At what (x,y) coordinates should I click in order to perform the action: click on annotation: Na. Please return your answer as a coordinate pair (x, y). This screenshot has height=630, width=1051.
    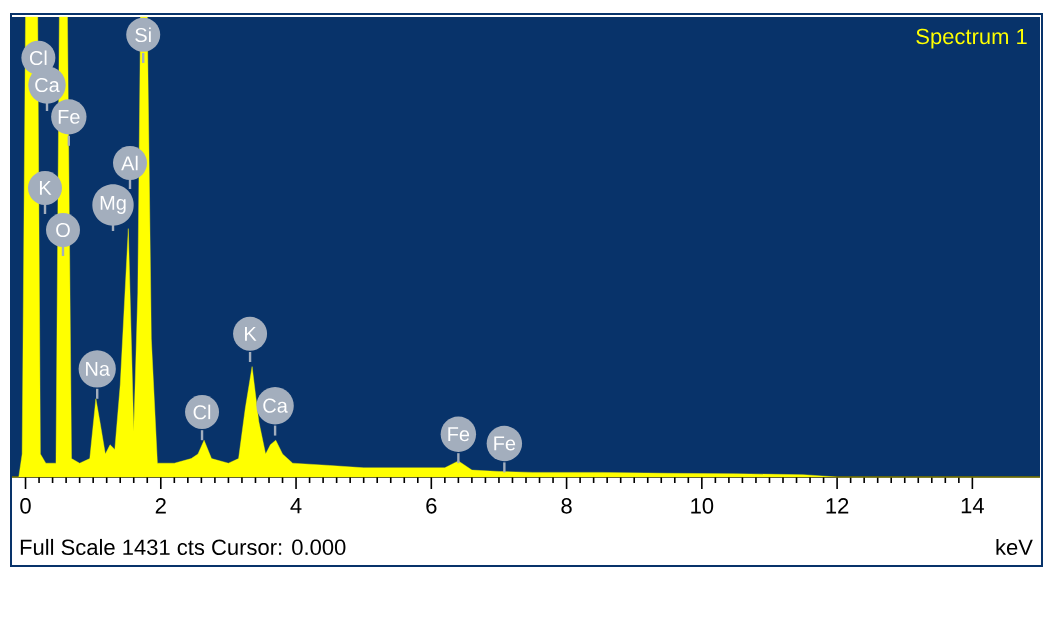
    Looking at the image, I should click on (98, 368).